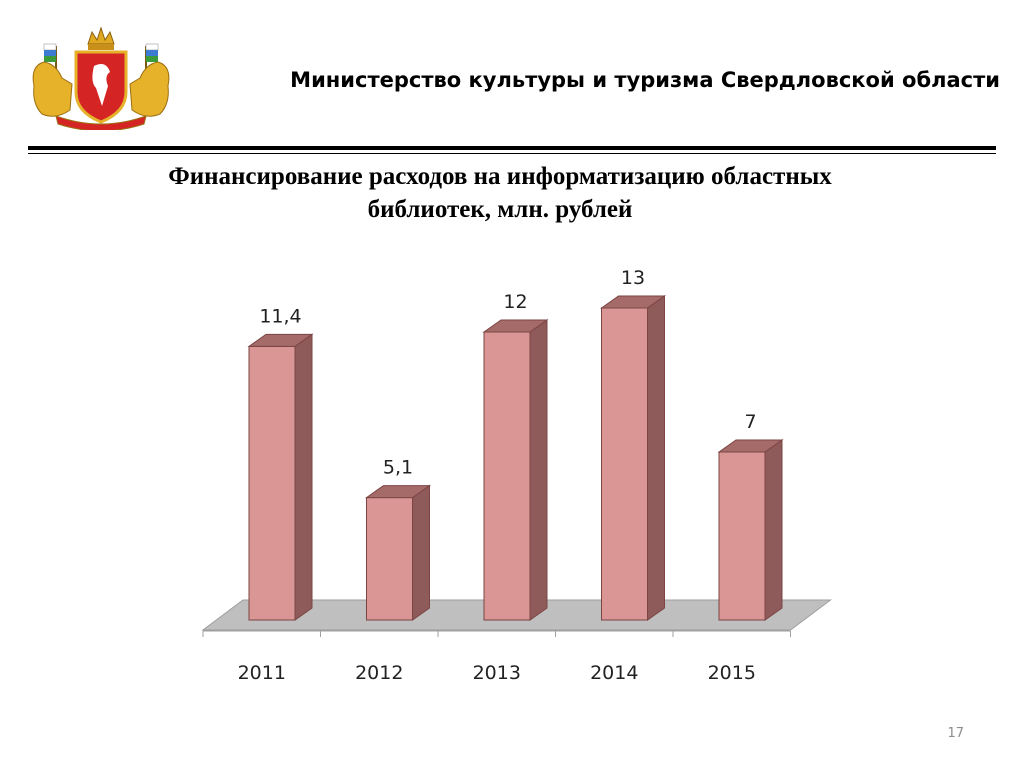  What do you see at coordinates (262, 673) in the screenshot?
I see `x-tick-label: 2011` at bounding box center [262, 673].